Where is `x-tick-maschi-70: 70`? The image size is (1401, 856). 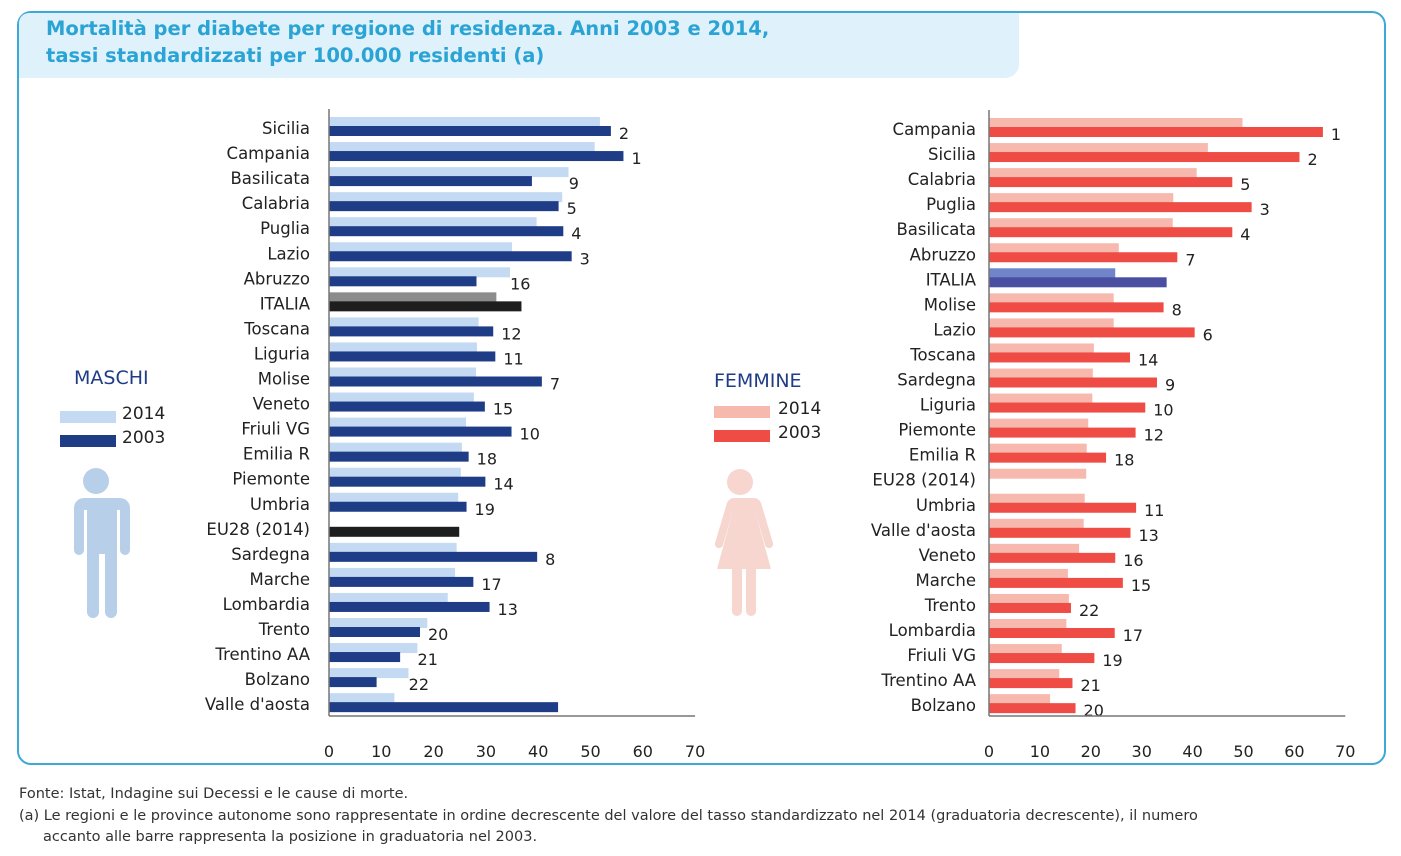
x-tick-maschi-70: 70 is located at coordinates (695, 751).